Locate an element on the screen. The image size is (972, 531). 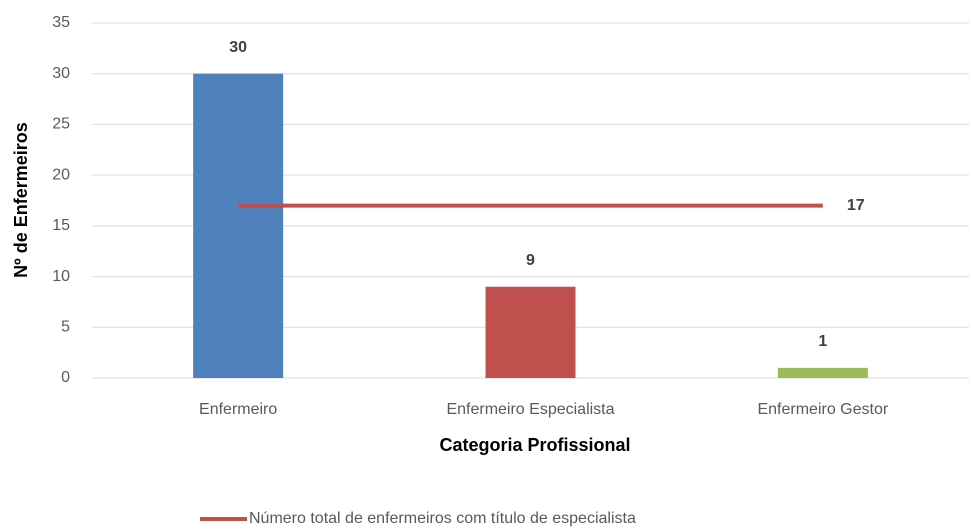
data-label: 30 is located at coordinates (238, 47).